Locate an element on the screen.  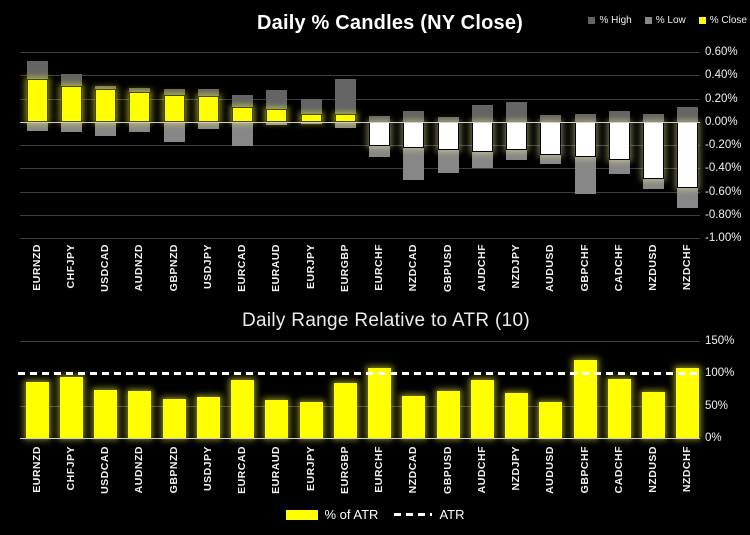
low-legend-label: % Low is located at coordinates (670, 20).